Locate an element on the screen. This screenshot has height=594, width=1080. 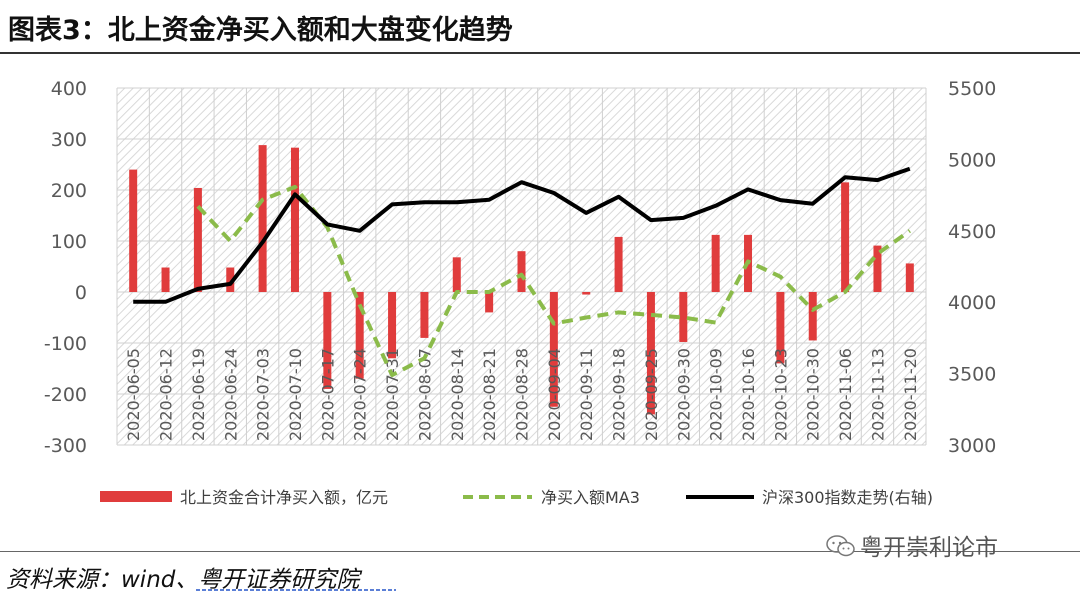
x-tick-label: 2020-10-23 is located at coordinates (780, 394).